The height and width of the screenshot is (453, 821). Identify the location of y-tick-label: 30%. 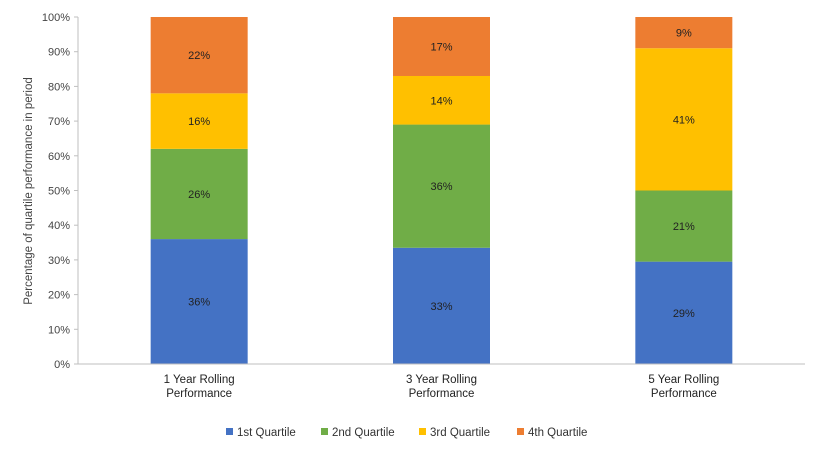
(59, 261).